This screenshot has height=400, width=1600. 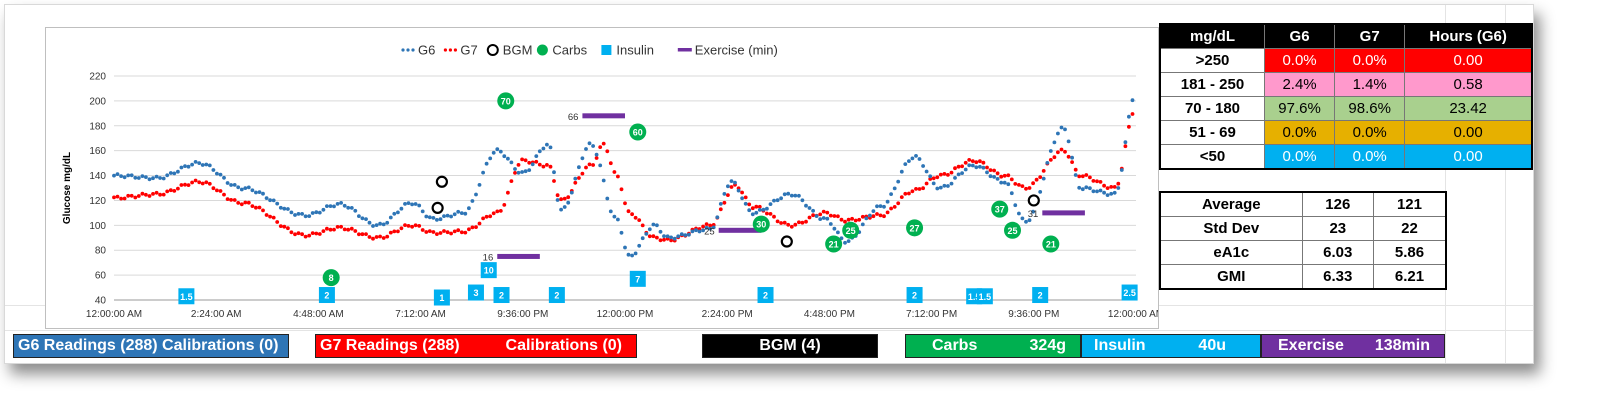 I want to click on g6-legend-marker, so click(x=413, y=50).